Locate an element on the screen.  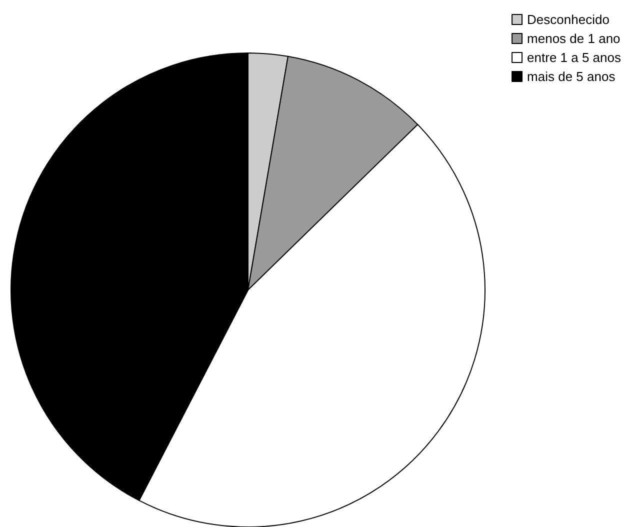
legend-label: menos de 1 ano is located at coordinates (573, 38).